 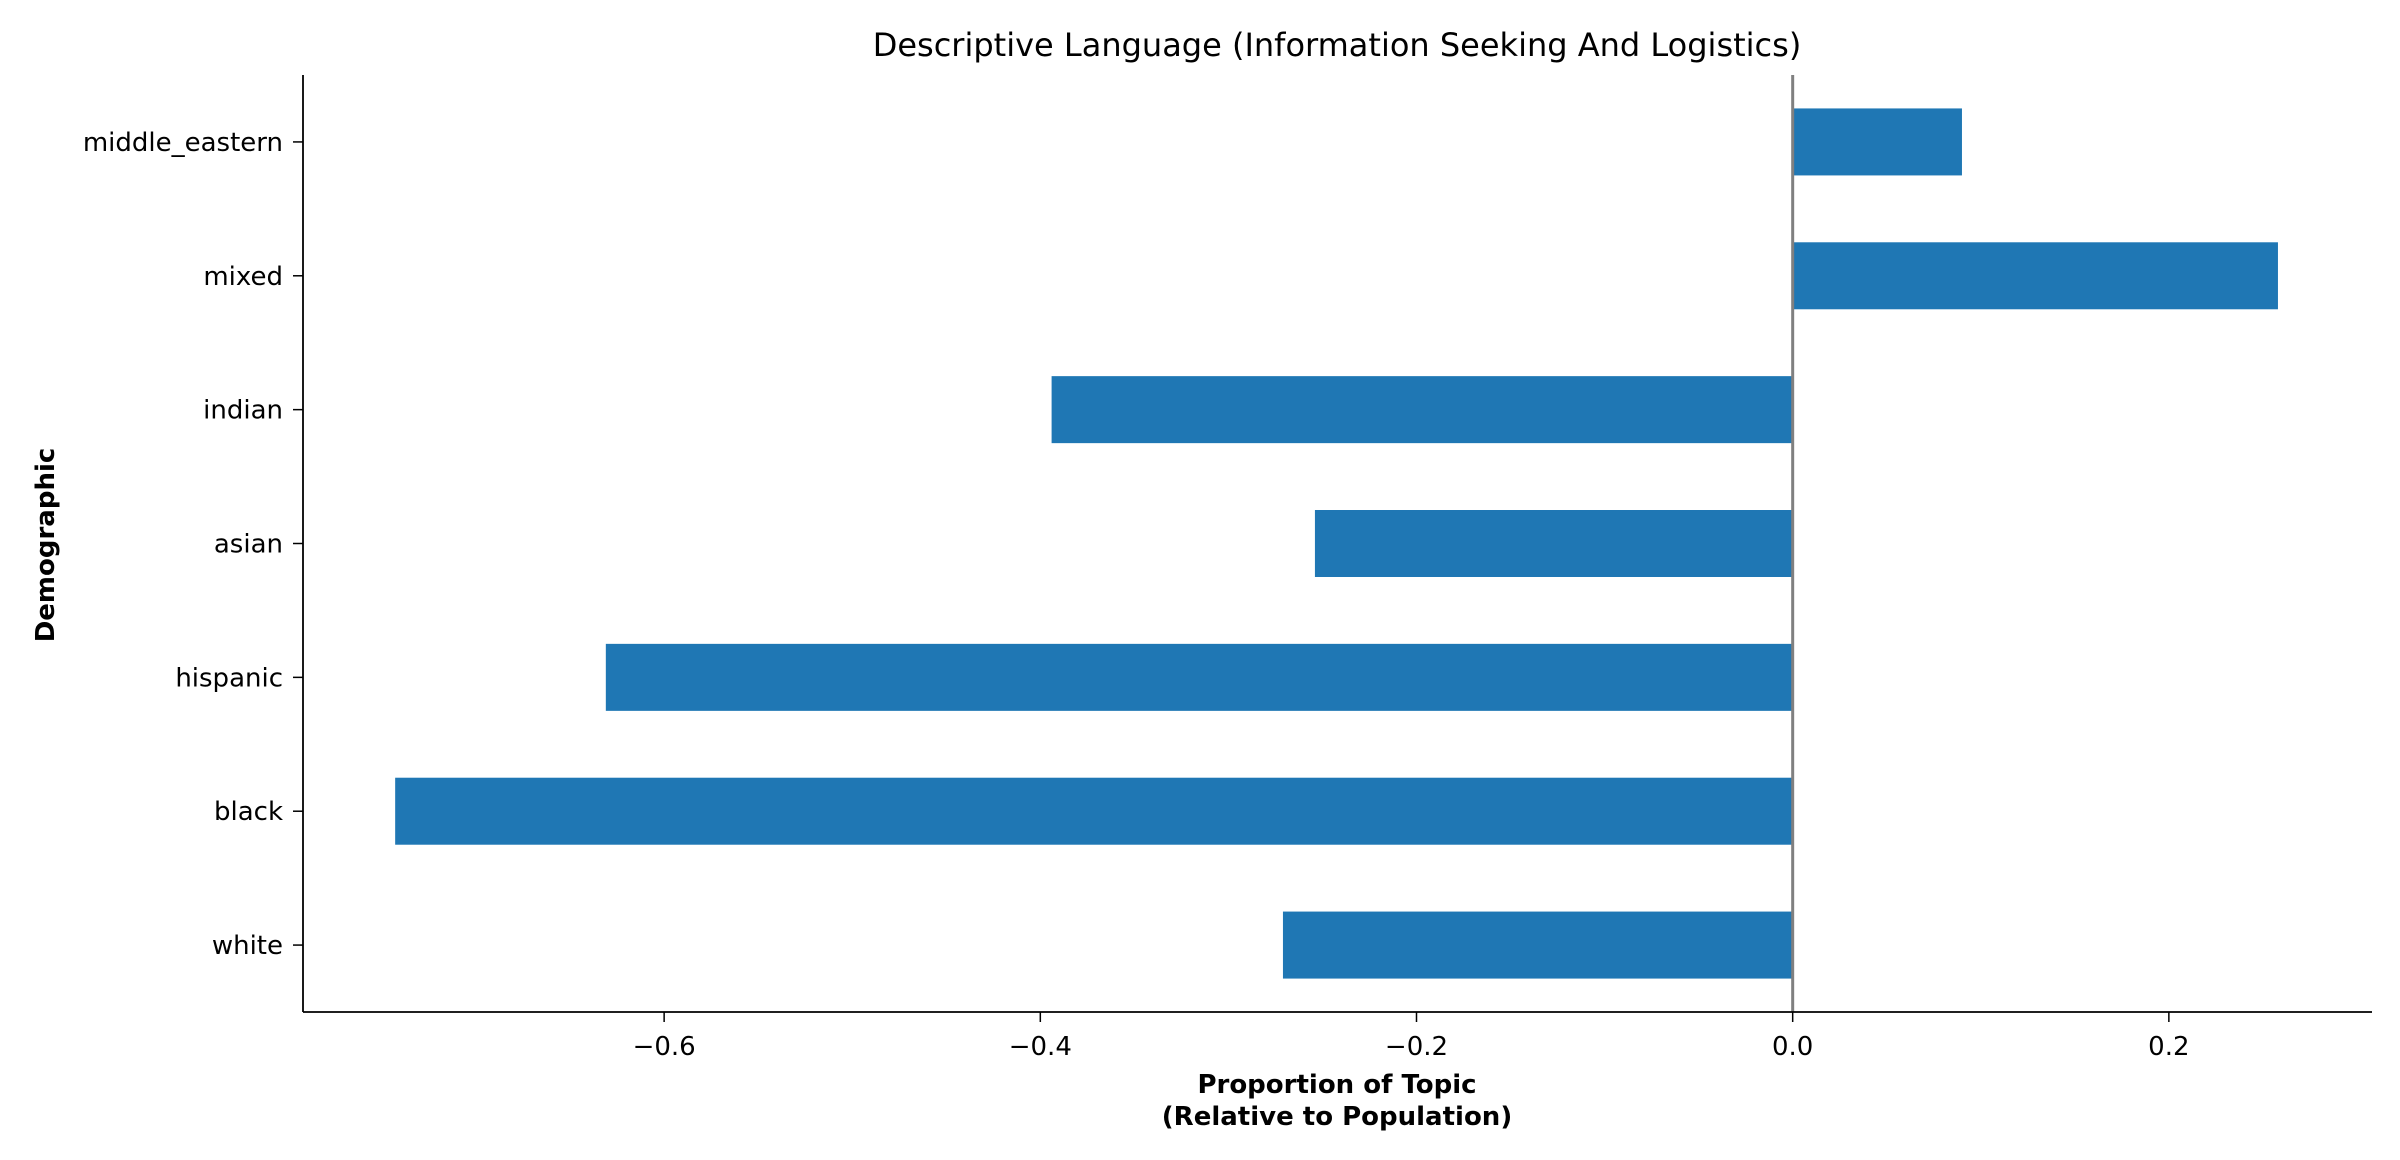 What do you see at coordinates (46, 545) in the screenshot?
I see `y-axis-label: Demographic` at bounding box center [46, 545].